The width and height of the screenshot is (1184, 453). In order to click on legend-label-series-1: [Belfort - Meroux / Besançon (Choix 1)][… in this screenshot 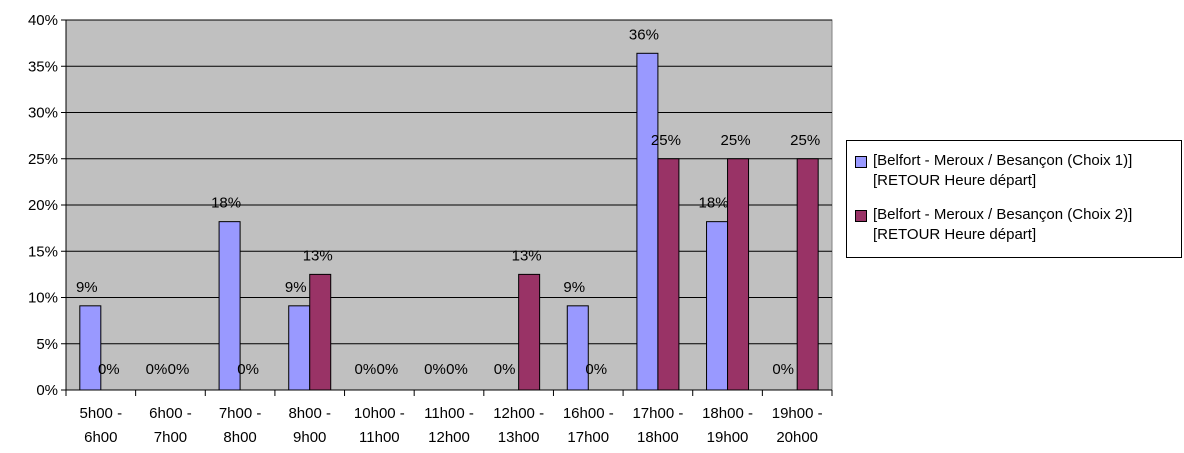, I will do `click(1003, 170)`.